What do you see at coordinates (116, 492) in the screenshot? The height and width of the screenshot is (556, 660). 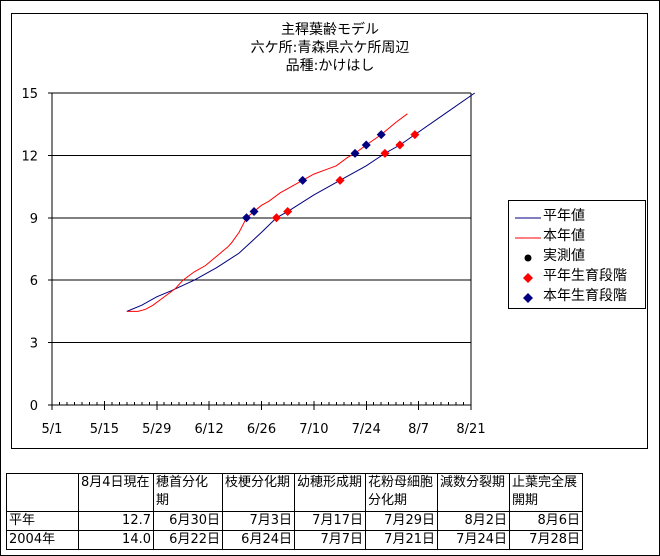 I see `table-header-cell: 8月4日現在` at bounding box center [116, 492].